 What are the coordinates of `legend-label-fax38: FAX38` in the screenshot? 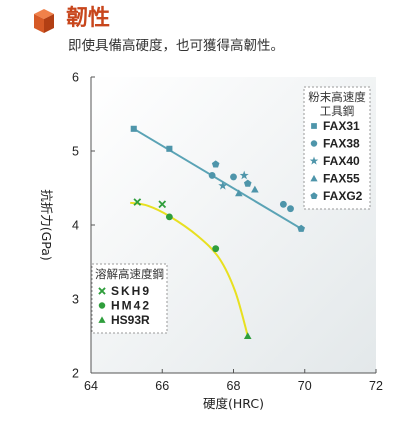 It's located at (341, 144).